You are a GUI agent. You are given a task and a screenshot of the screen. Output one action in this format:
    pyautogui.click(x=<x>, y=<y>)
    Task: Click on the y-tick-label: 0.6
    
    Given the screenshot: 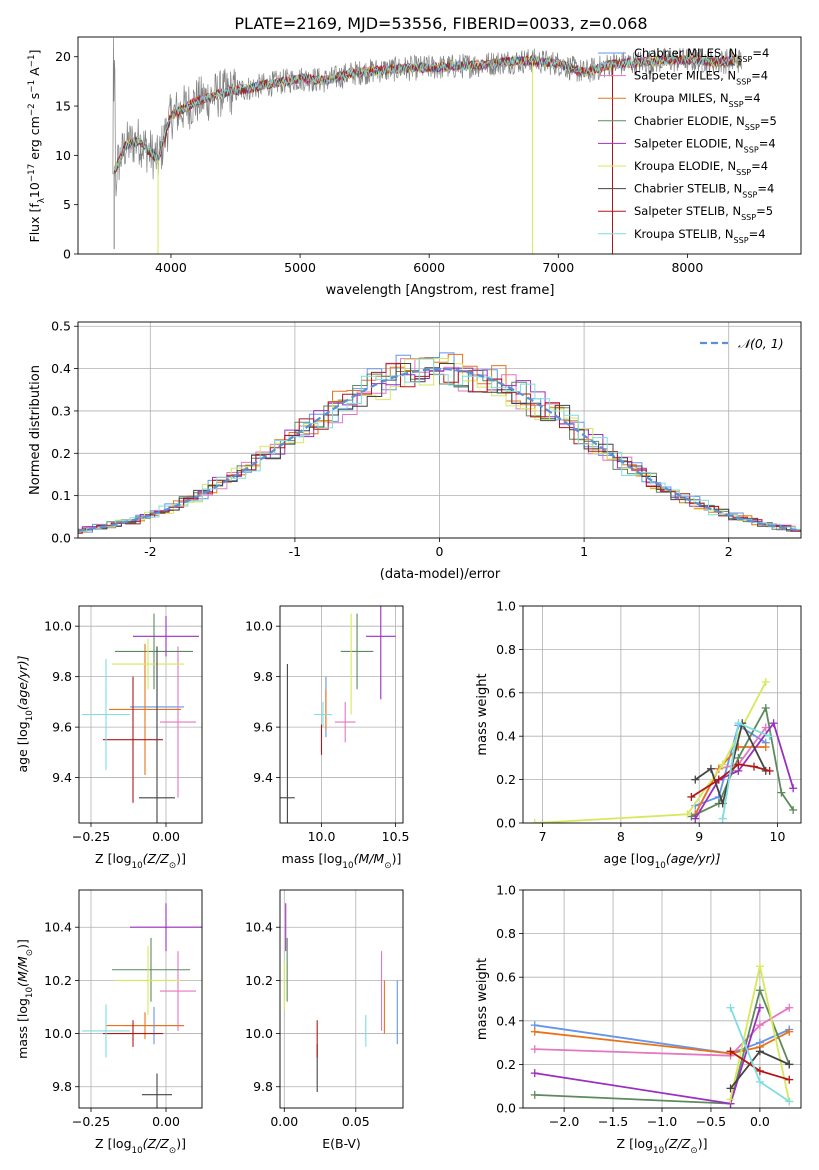 What is the action you would take?
    pyautogui.click(x=506, y=692)
    